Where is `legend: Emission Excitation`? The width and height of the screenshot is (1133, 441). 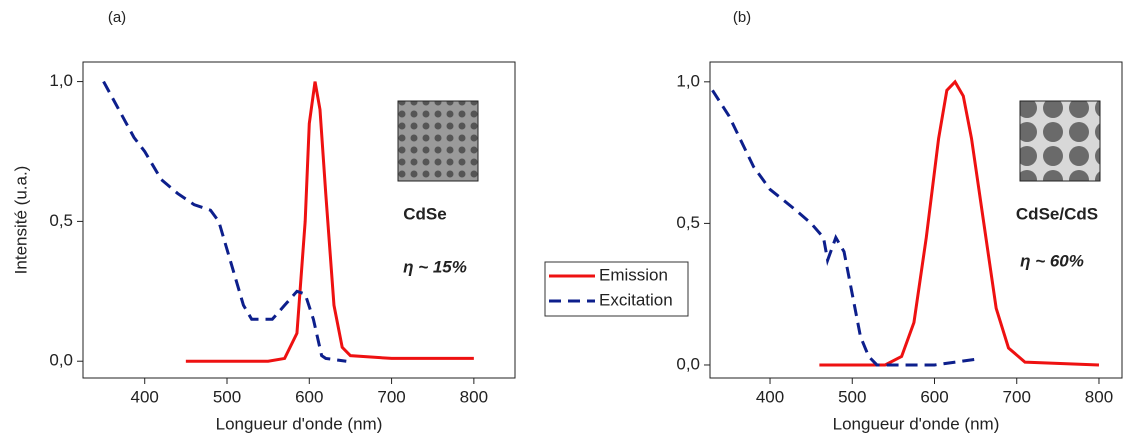 legend: Emission Excitation is located at coordinates (616, 289).